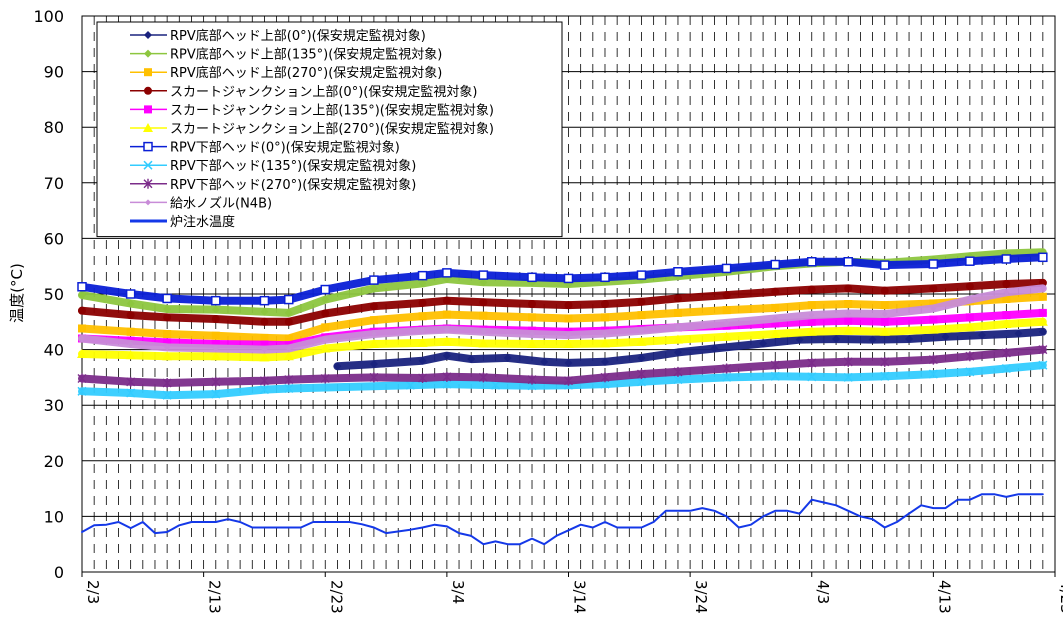  I want to click on legend-label: RPV下部ヘッド(270°)(保安規定監視対象), so click(293, 185).